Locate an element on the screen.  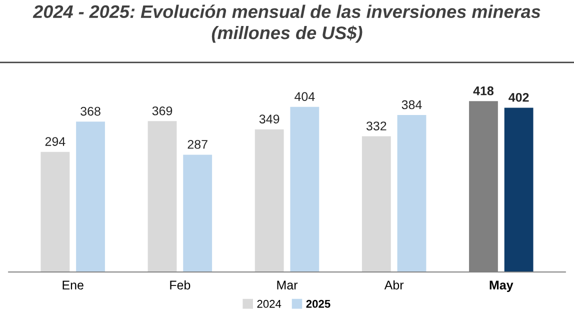
data-label: 368 is located at coordinates (90, 111).